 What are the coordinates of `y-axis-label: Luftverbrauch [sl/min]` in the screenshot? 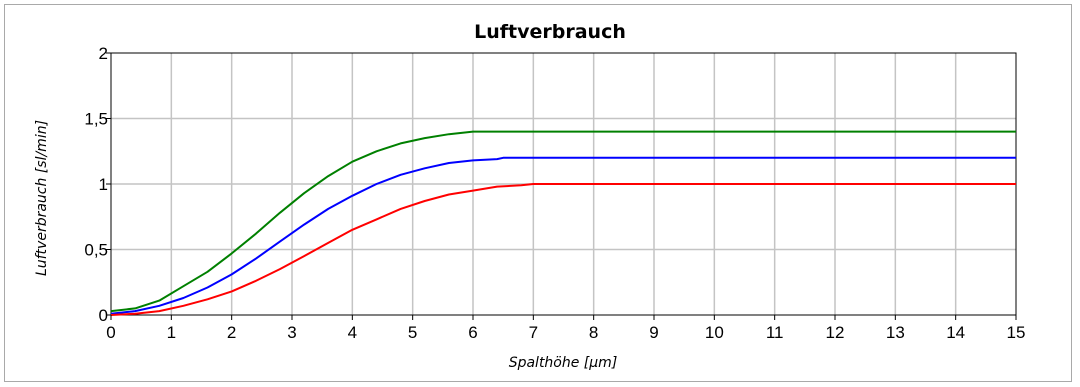 It's located at (42, 198).